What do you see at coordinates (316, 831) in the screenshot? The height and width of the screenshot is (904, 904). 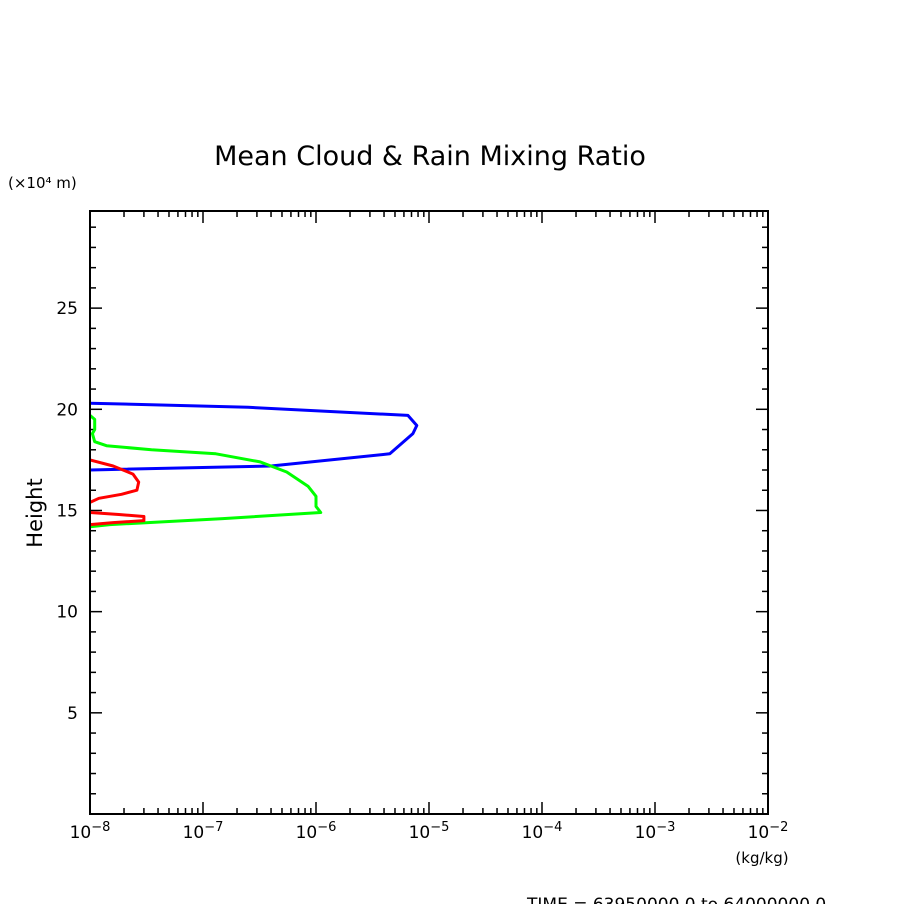 I see `x-tick-label: 10⁻⁶` at bounding box center [316, 831].